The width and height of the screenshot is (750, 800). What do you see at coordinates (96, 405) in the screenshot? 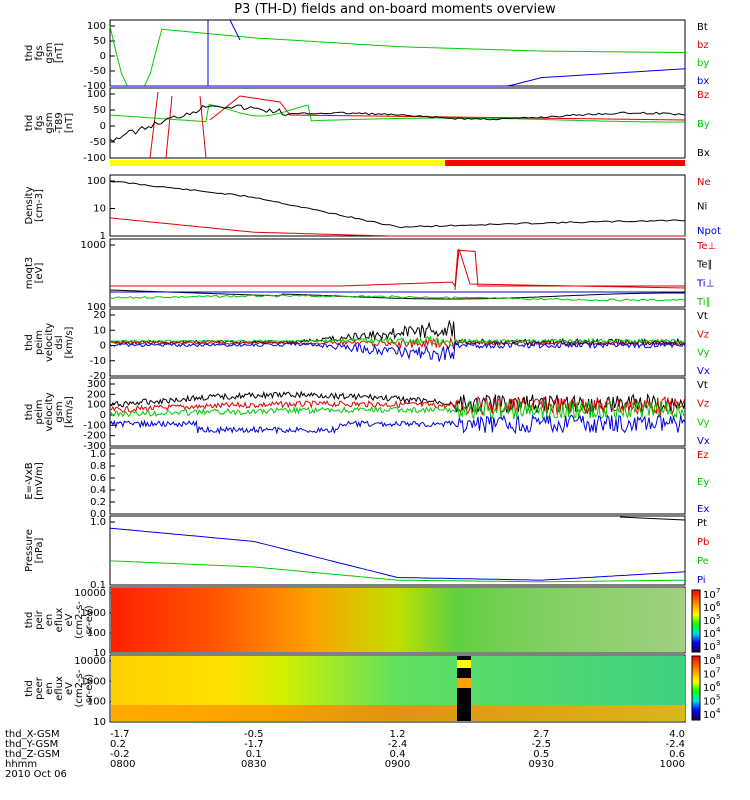
I see `y-tick-velI: 100` at bounding box center [96, 405].